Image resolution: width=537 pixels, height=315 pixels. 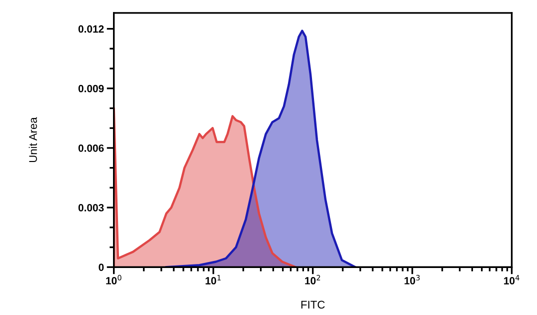 What do you see at coordinates (213, 279) in the screenshot?
I see `x-tick-label: 10$^{1}$` at bounding box center [213, 279].